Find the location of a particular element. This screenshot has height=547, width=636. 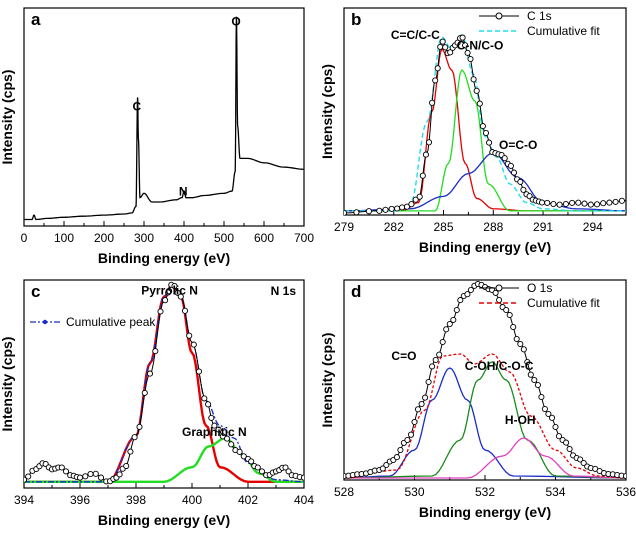

x-tick-label: 404 is located at coordinates (304, 500).